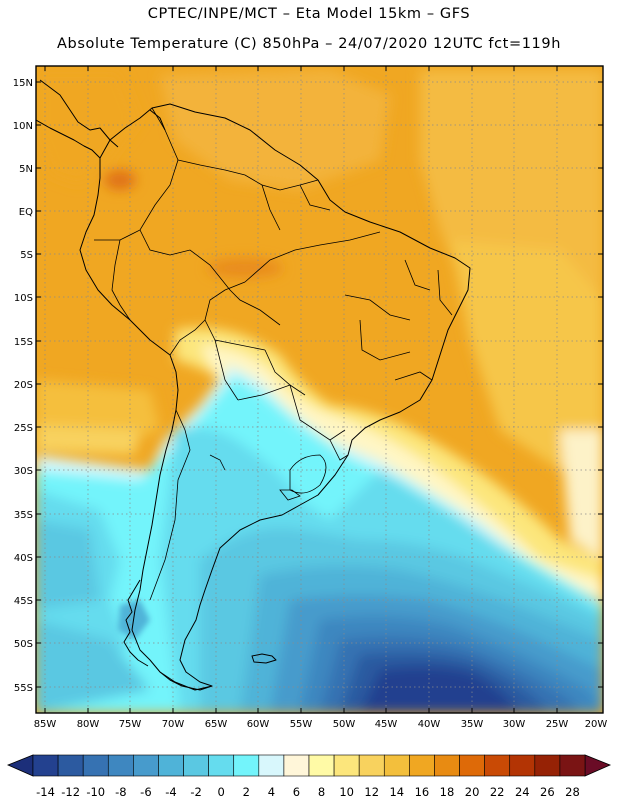  What do you see at coordinates (557, 724) in the screenshot?
I see `lon-label: 25W` at bounding box center [557, 724].